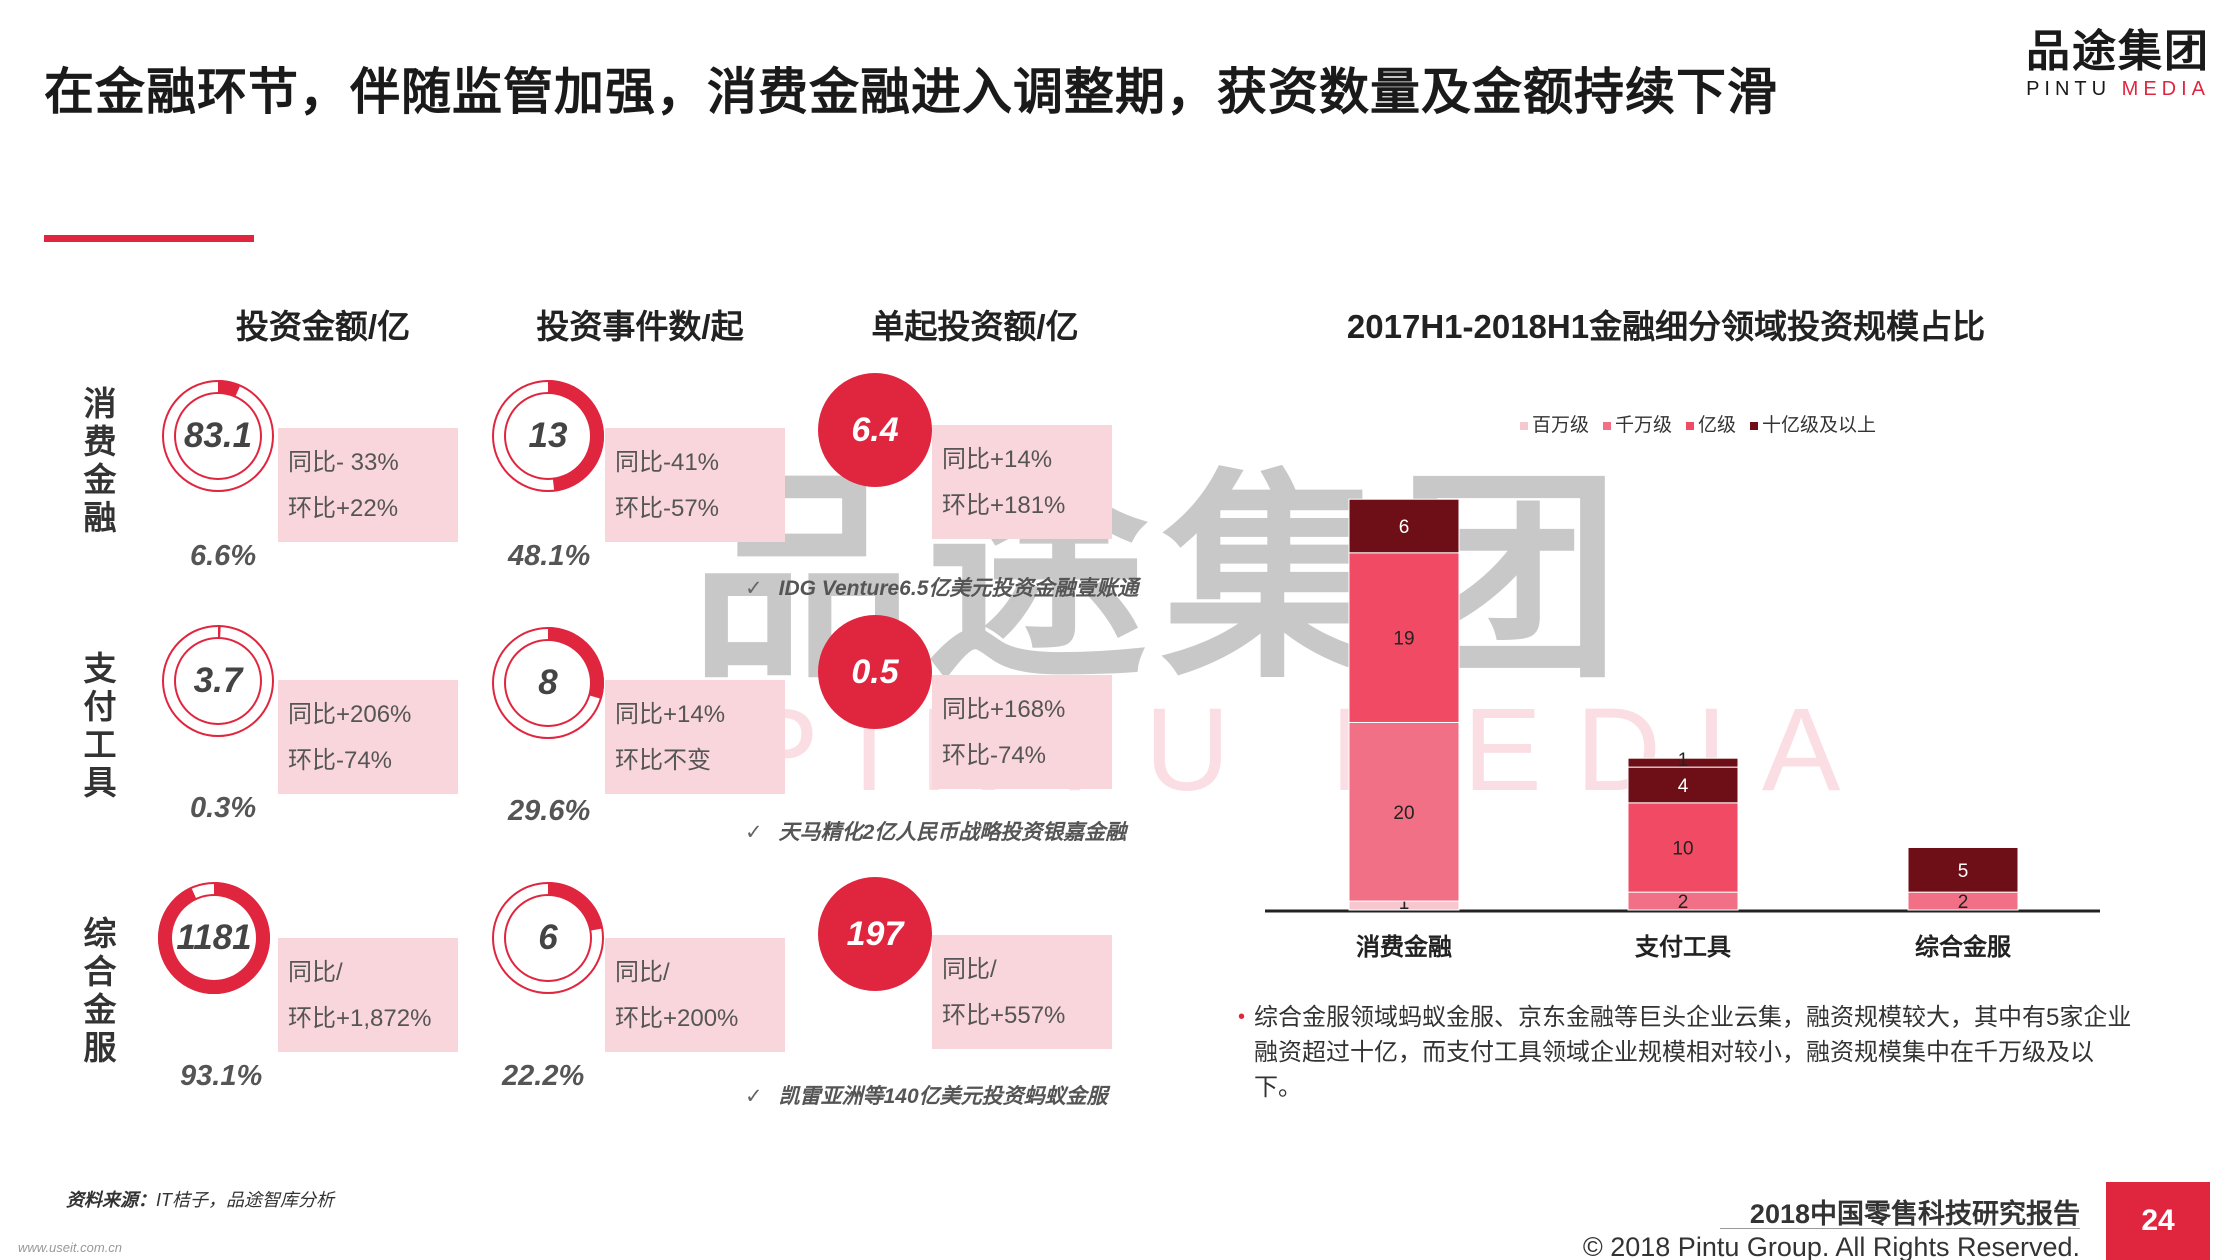  What do you see at coordinates (1963, 902) in the screenshot?
I see `bar-value-label: 2` at bounding box center [1963, 902].